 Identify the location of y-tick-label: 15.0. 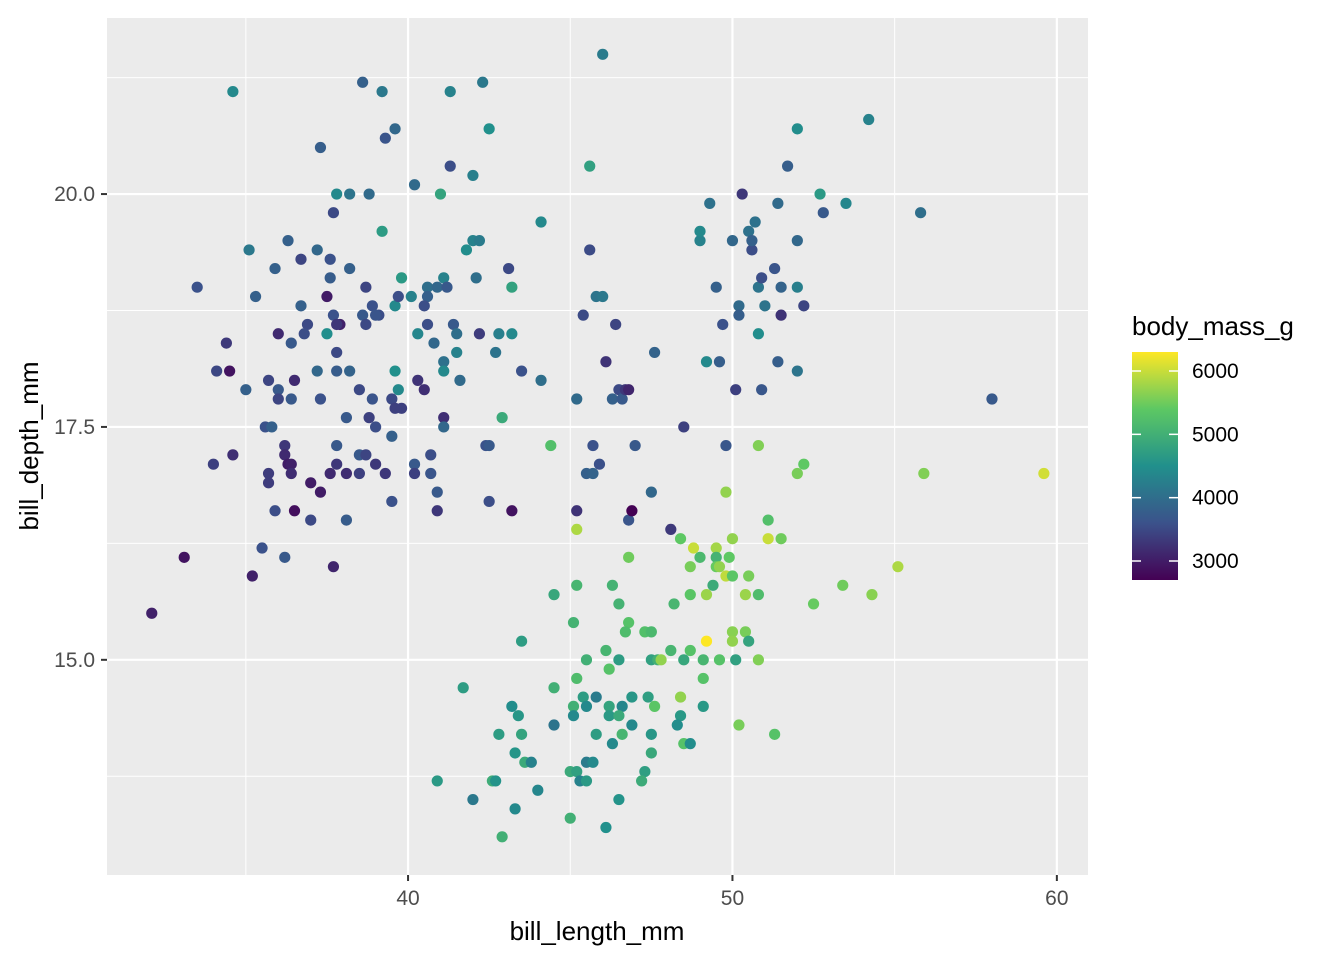
(74, 660).